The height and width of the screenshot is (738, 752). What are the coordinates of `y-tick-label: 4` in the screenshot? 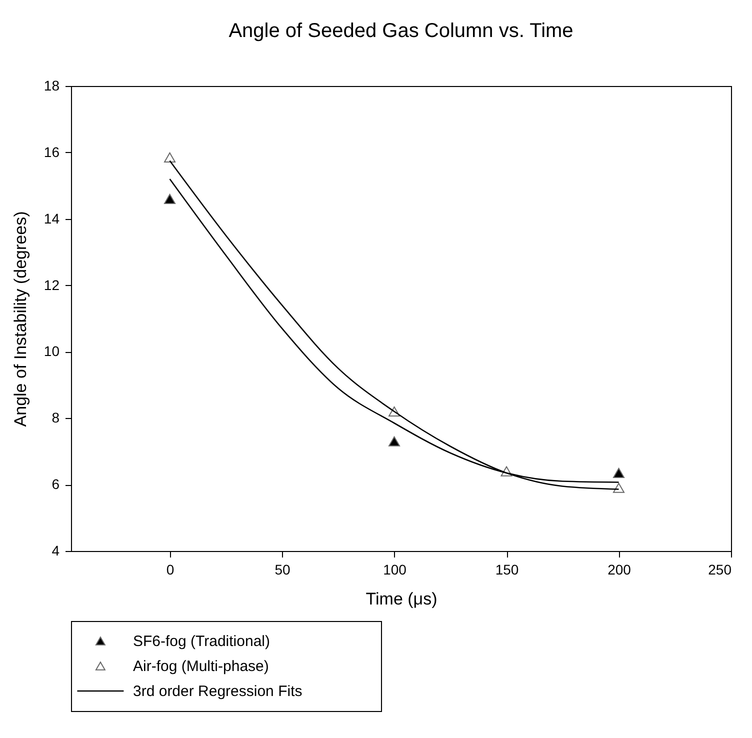 It's located at (56, 550).